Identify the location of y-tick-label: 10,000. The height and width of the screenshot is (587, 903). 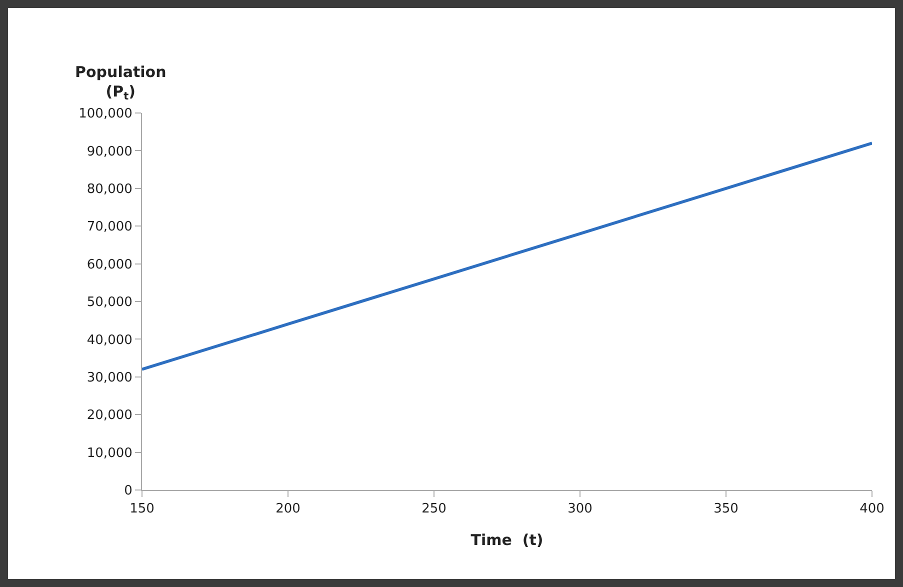
(109, 453).